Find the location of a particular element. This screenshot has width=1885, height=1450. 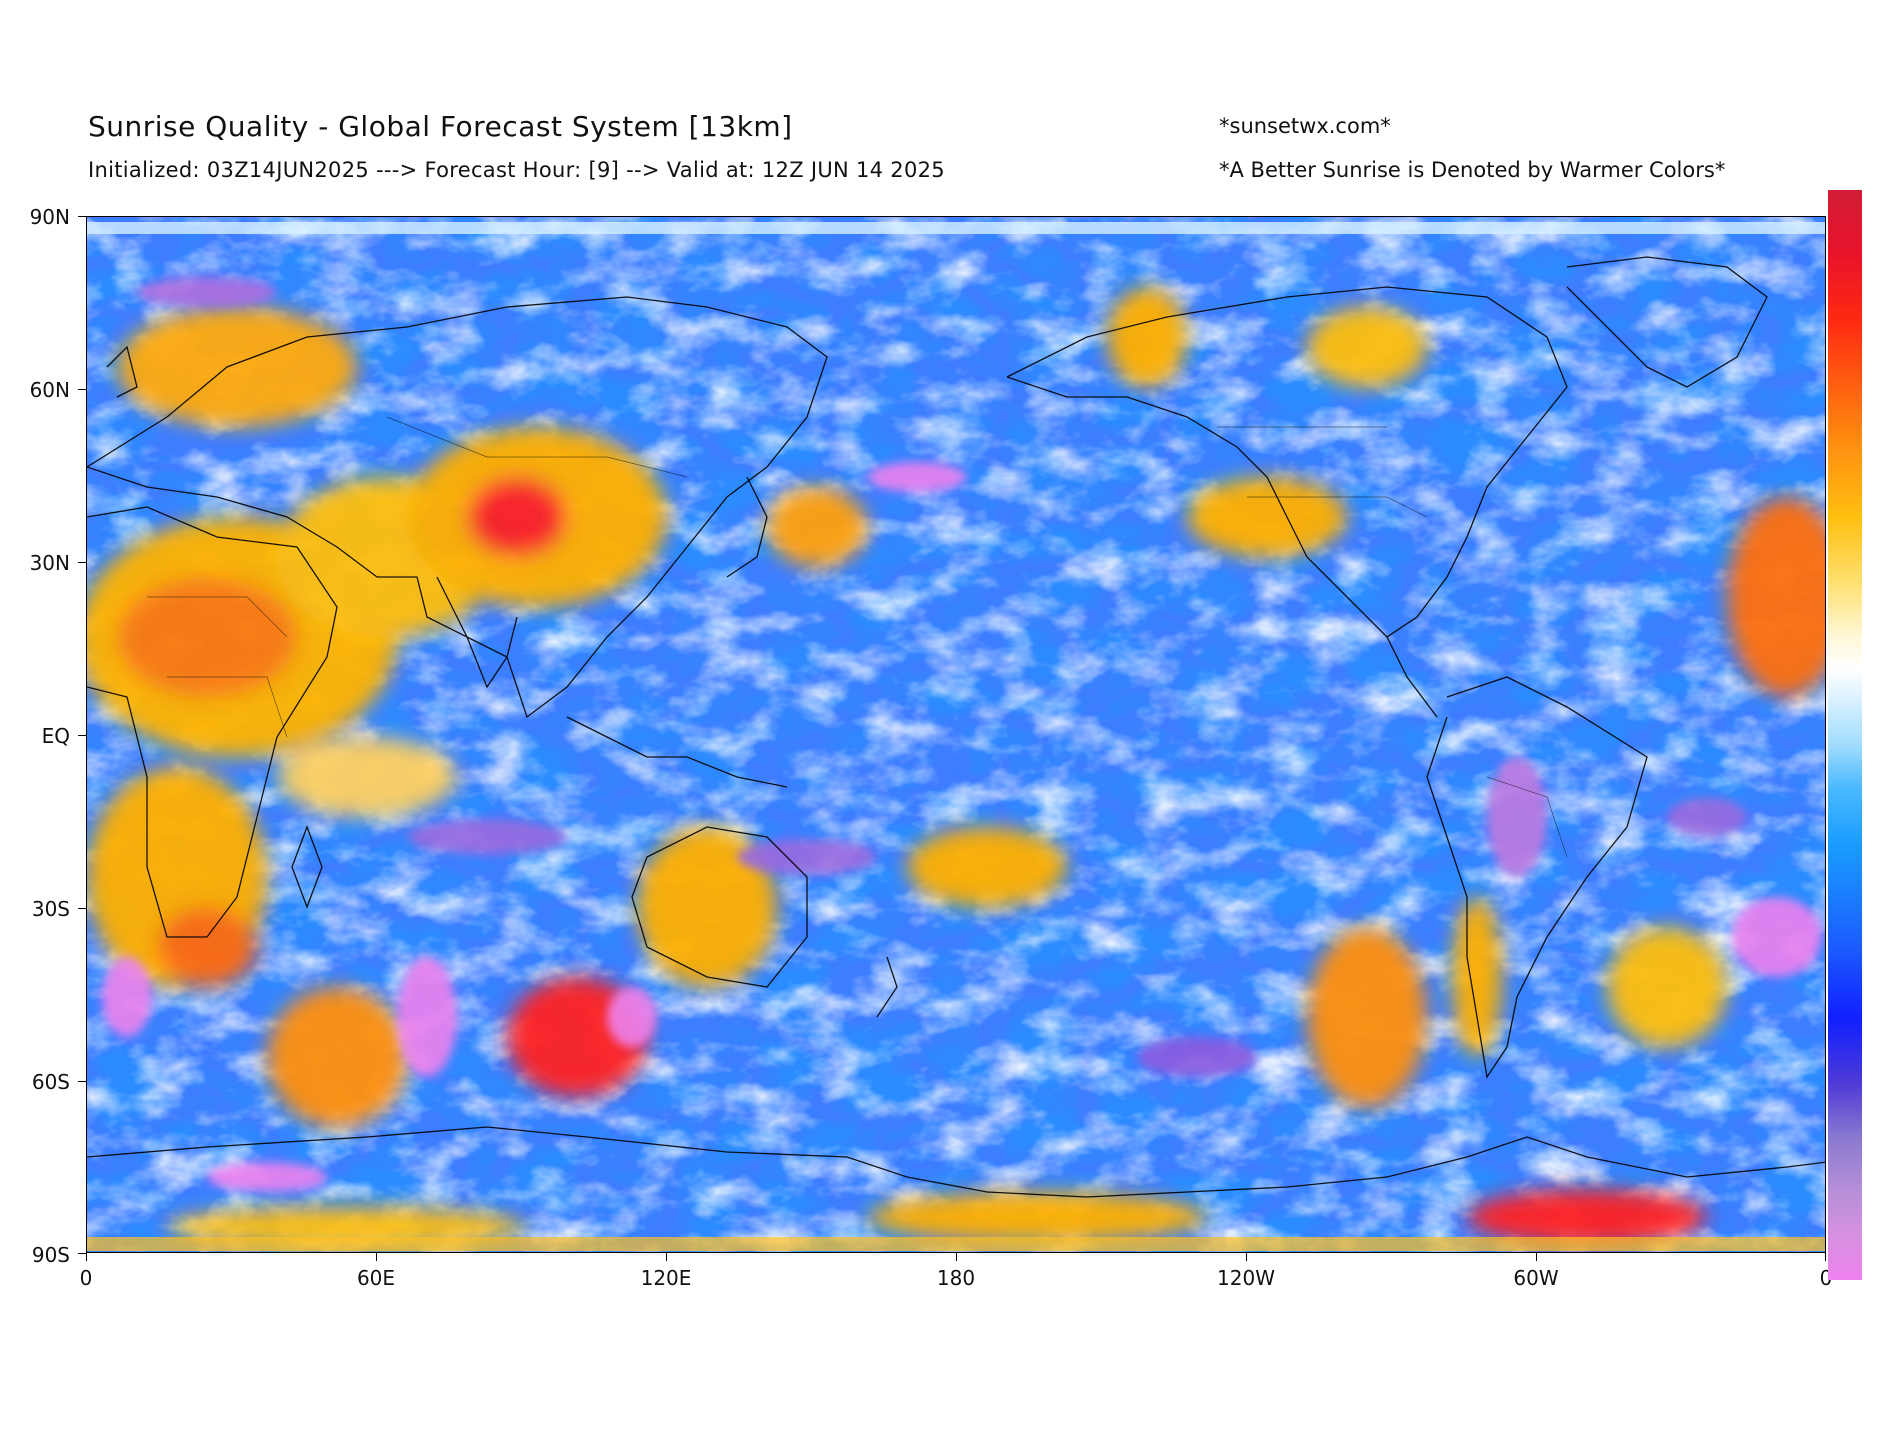

violet-n-pacific is located at coordinates (917, 477).